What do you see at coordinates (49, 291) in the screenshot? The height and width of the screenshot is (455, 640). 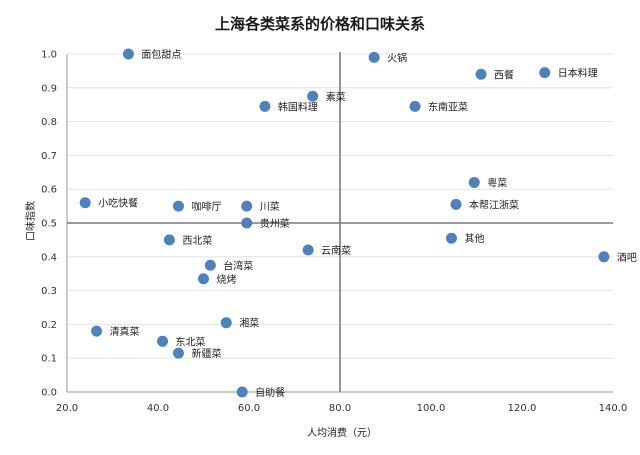 I see `y-tick-label: 0.3` at bounding box center [49, 291].